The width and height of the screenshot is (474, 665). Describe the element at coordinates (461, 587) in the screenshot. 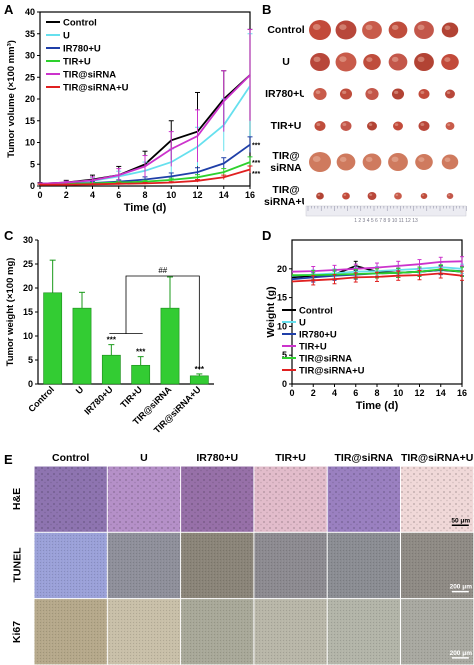

I see `scale-bar-label: 200 μm` at that location.